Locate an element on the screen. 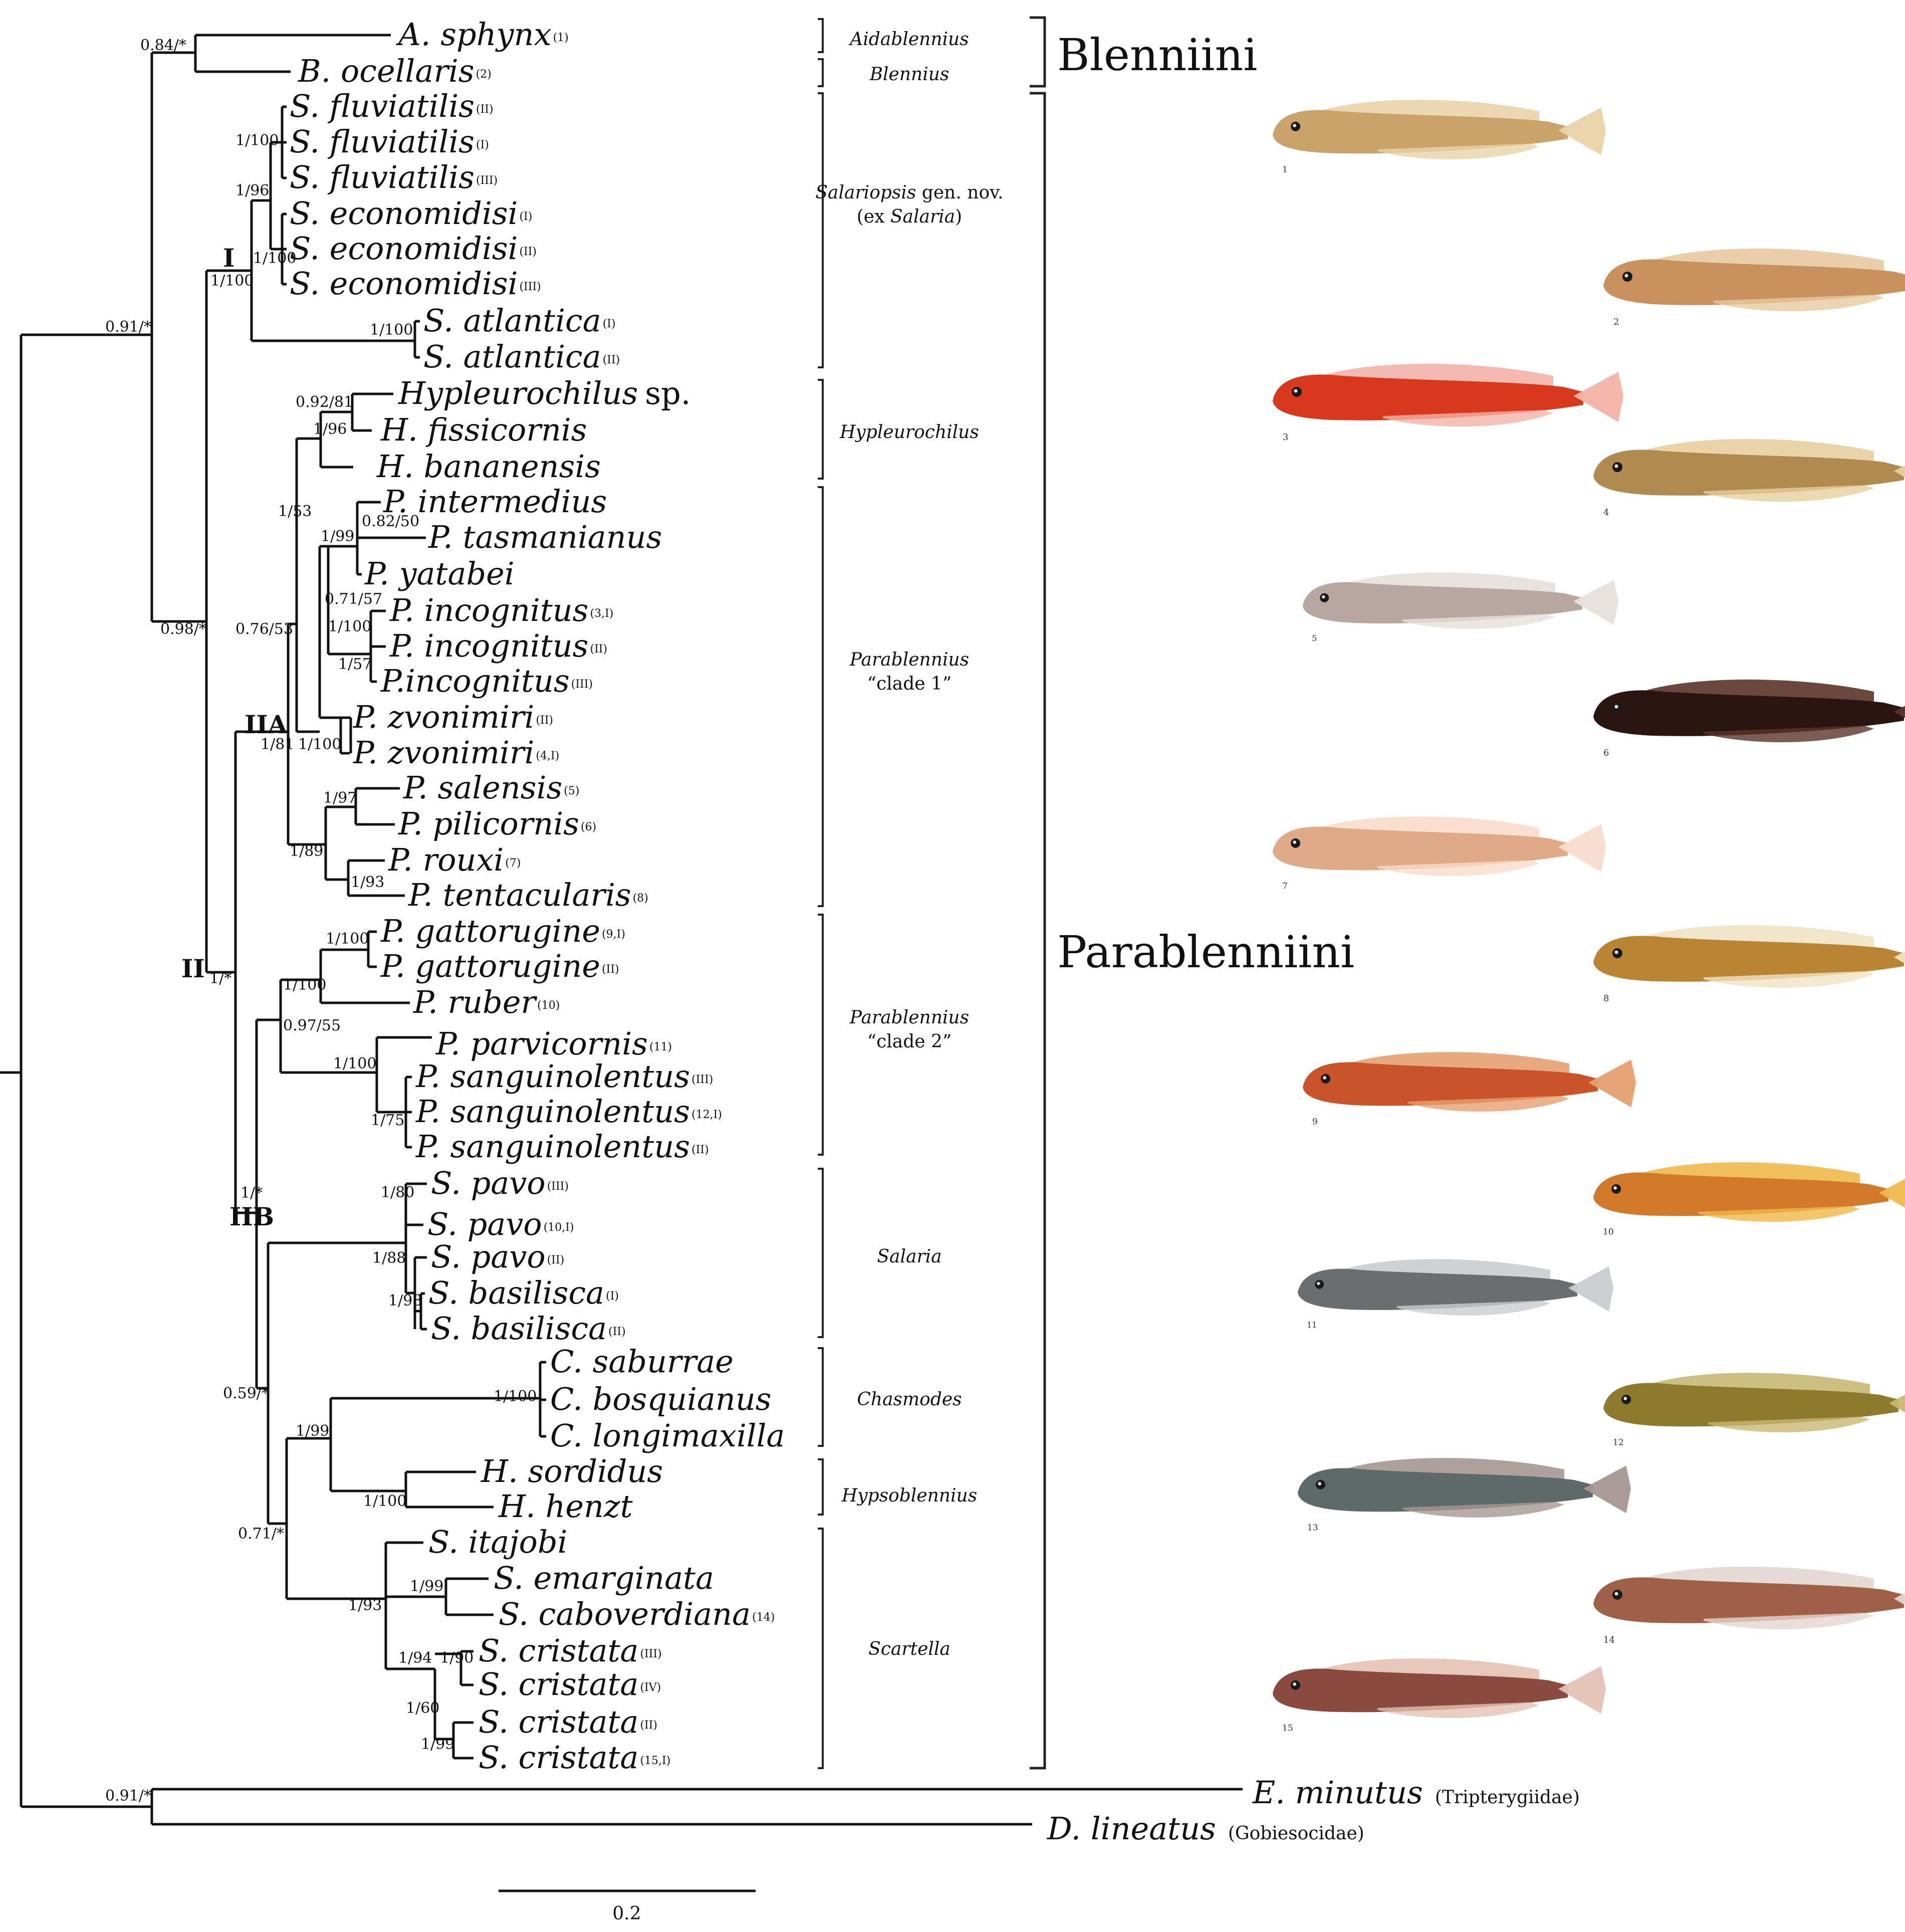 This screenshot has width=1905, height=1932. support-value: 1/96 is located at coordinates (330, 429).